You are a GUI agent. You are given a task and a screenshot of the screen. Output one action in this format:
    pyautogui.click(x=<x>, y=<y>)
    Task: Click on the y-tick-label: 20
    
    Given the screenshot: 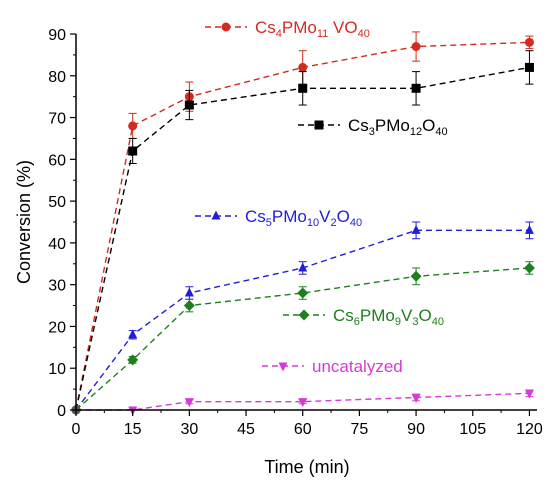 What is the action you would take?
    pyautogui.click(x=57, y=327)
    